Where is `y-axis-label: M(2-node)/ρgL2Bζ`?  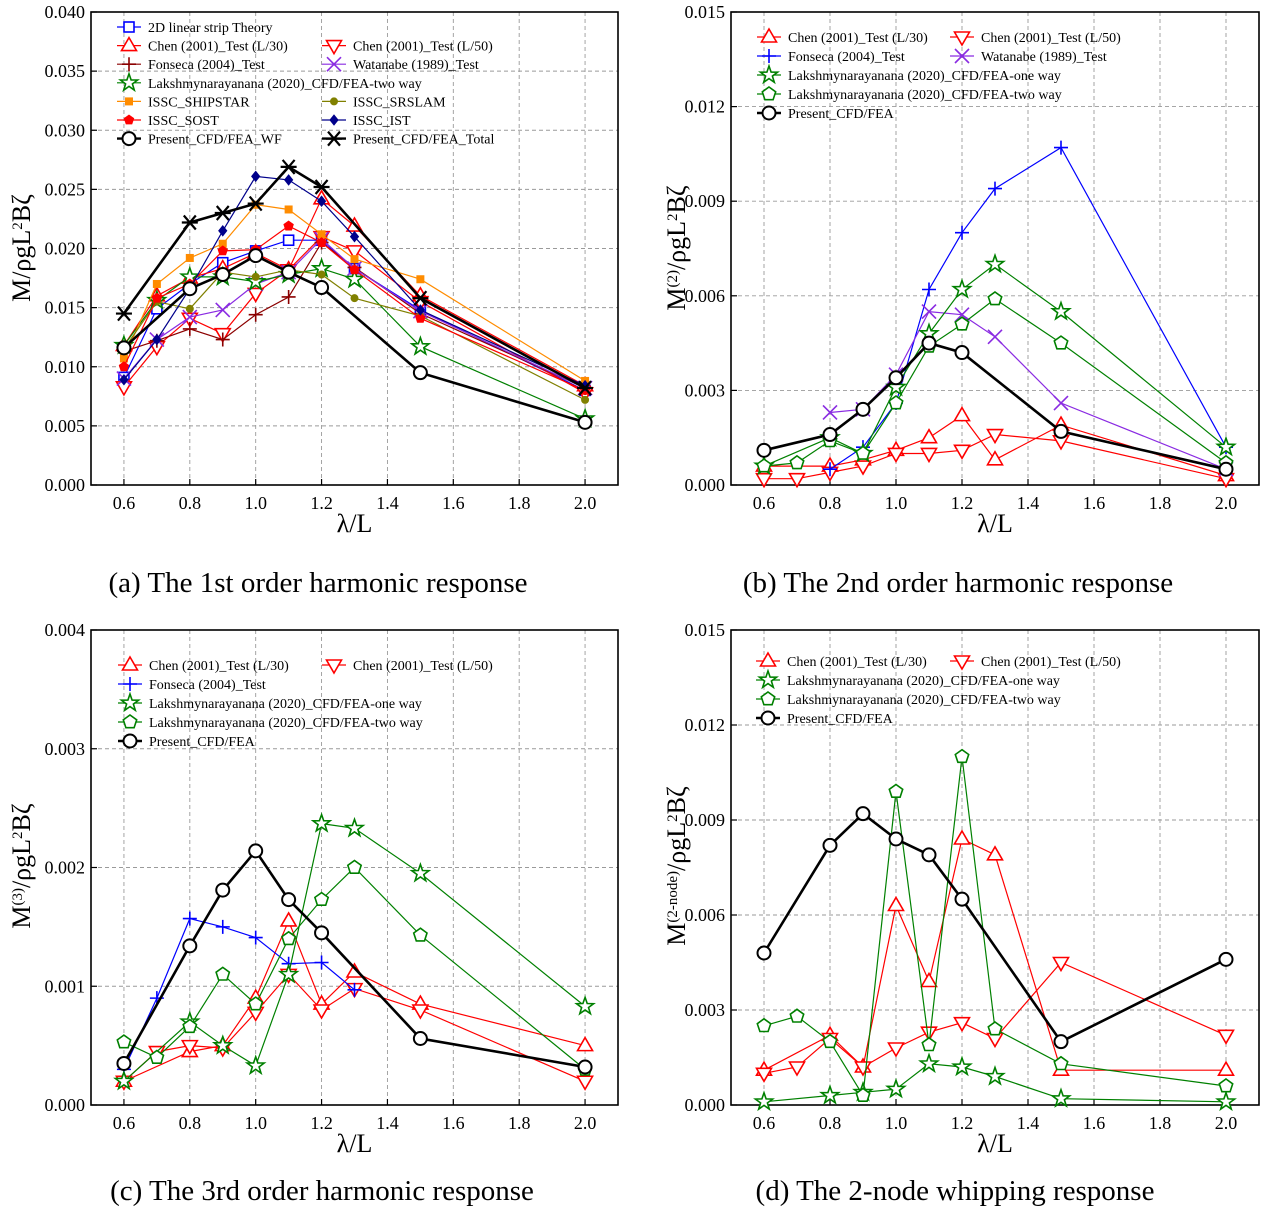
y-axis-label: M(2-node)/ρgL2Bζ is located at coordinates (676, 866).